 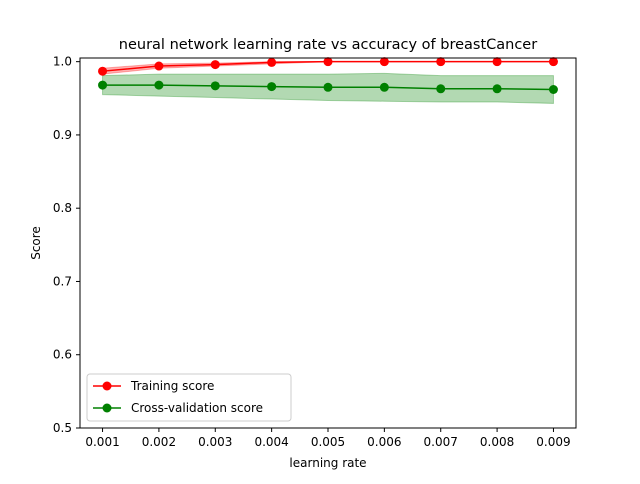 What do you see at coordinates (215, 442) in the screenshot?
I see `x-tick-label: 0.003` at bounding box center [215, 442].